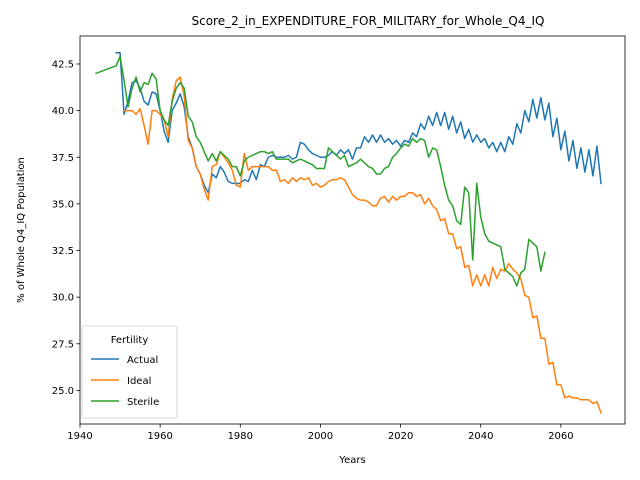 The height and width of the screenshot is (480, 640). I want to click on x-tick-label: 1940, so click(79, 436).